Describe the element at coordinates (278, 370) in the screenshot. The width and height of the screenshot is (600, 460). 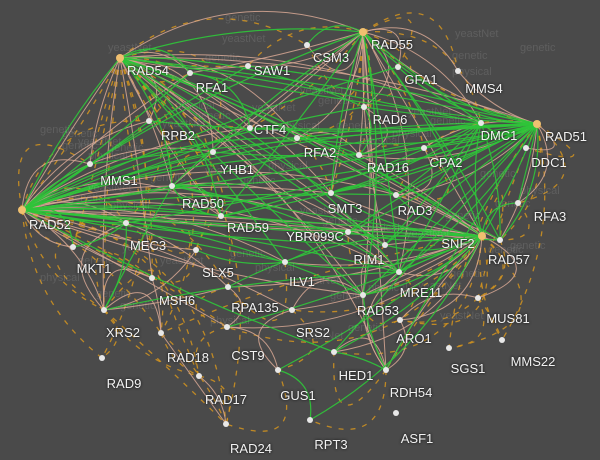
I see `graph-node-gus1` at that location.